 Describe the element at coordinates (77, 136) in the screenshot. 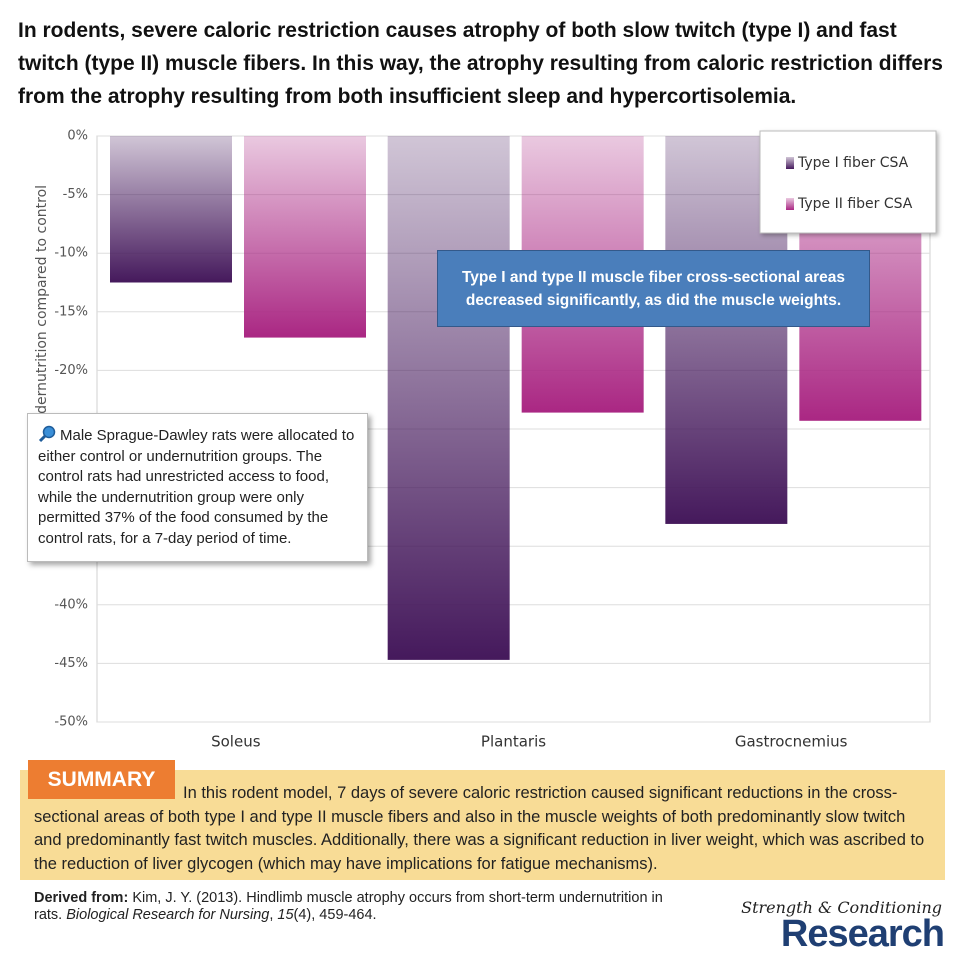

I see `y-tick-label: 0%` at that location.